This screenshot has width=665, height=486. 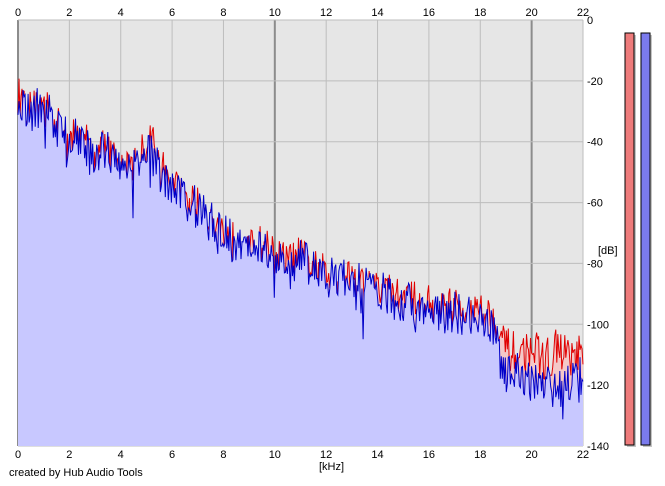 What do you see at coordinates (480, 13) in the screenshot?
I see `x-tick-label-top: 18` at bounding box center [480, 13].